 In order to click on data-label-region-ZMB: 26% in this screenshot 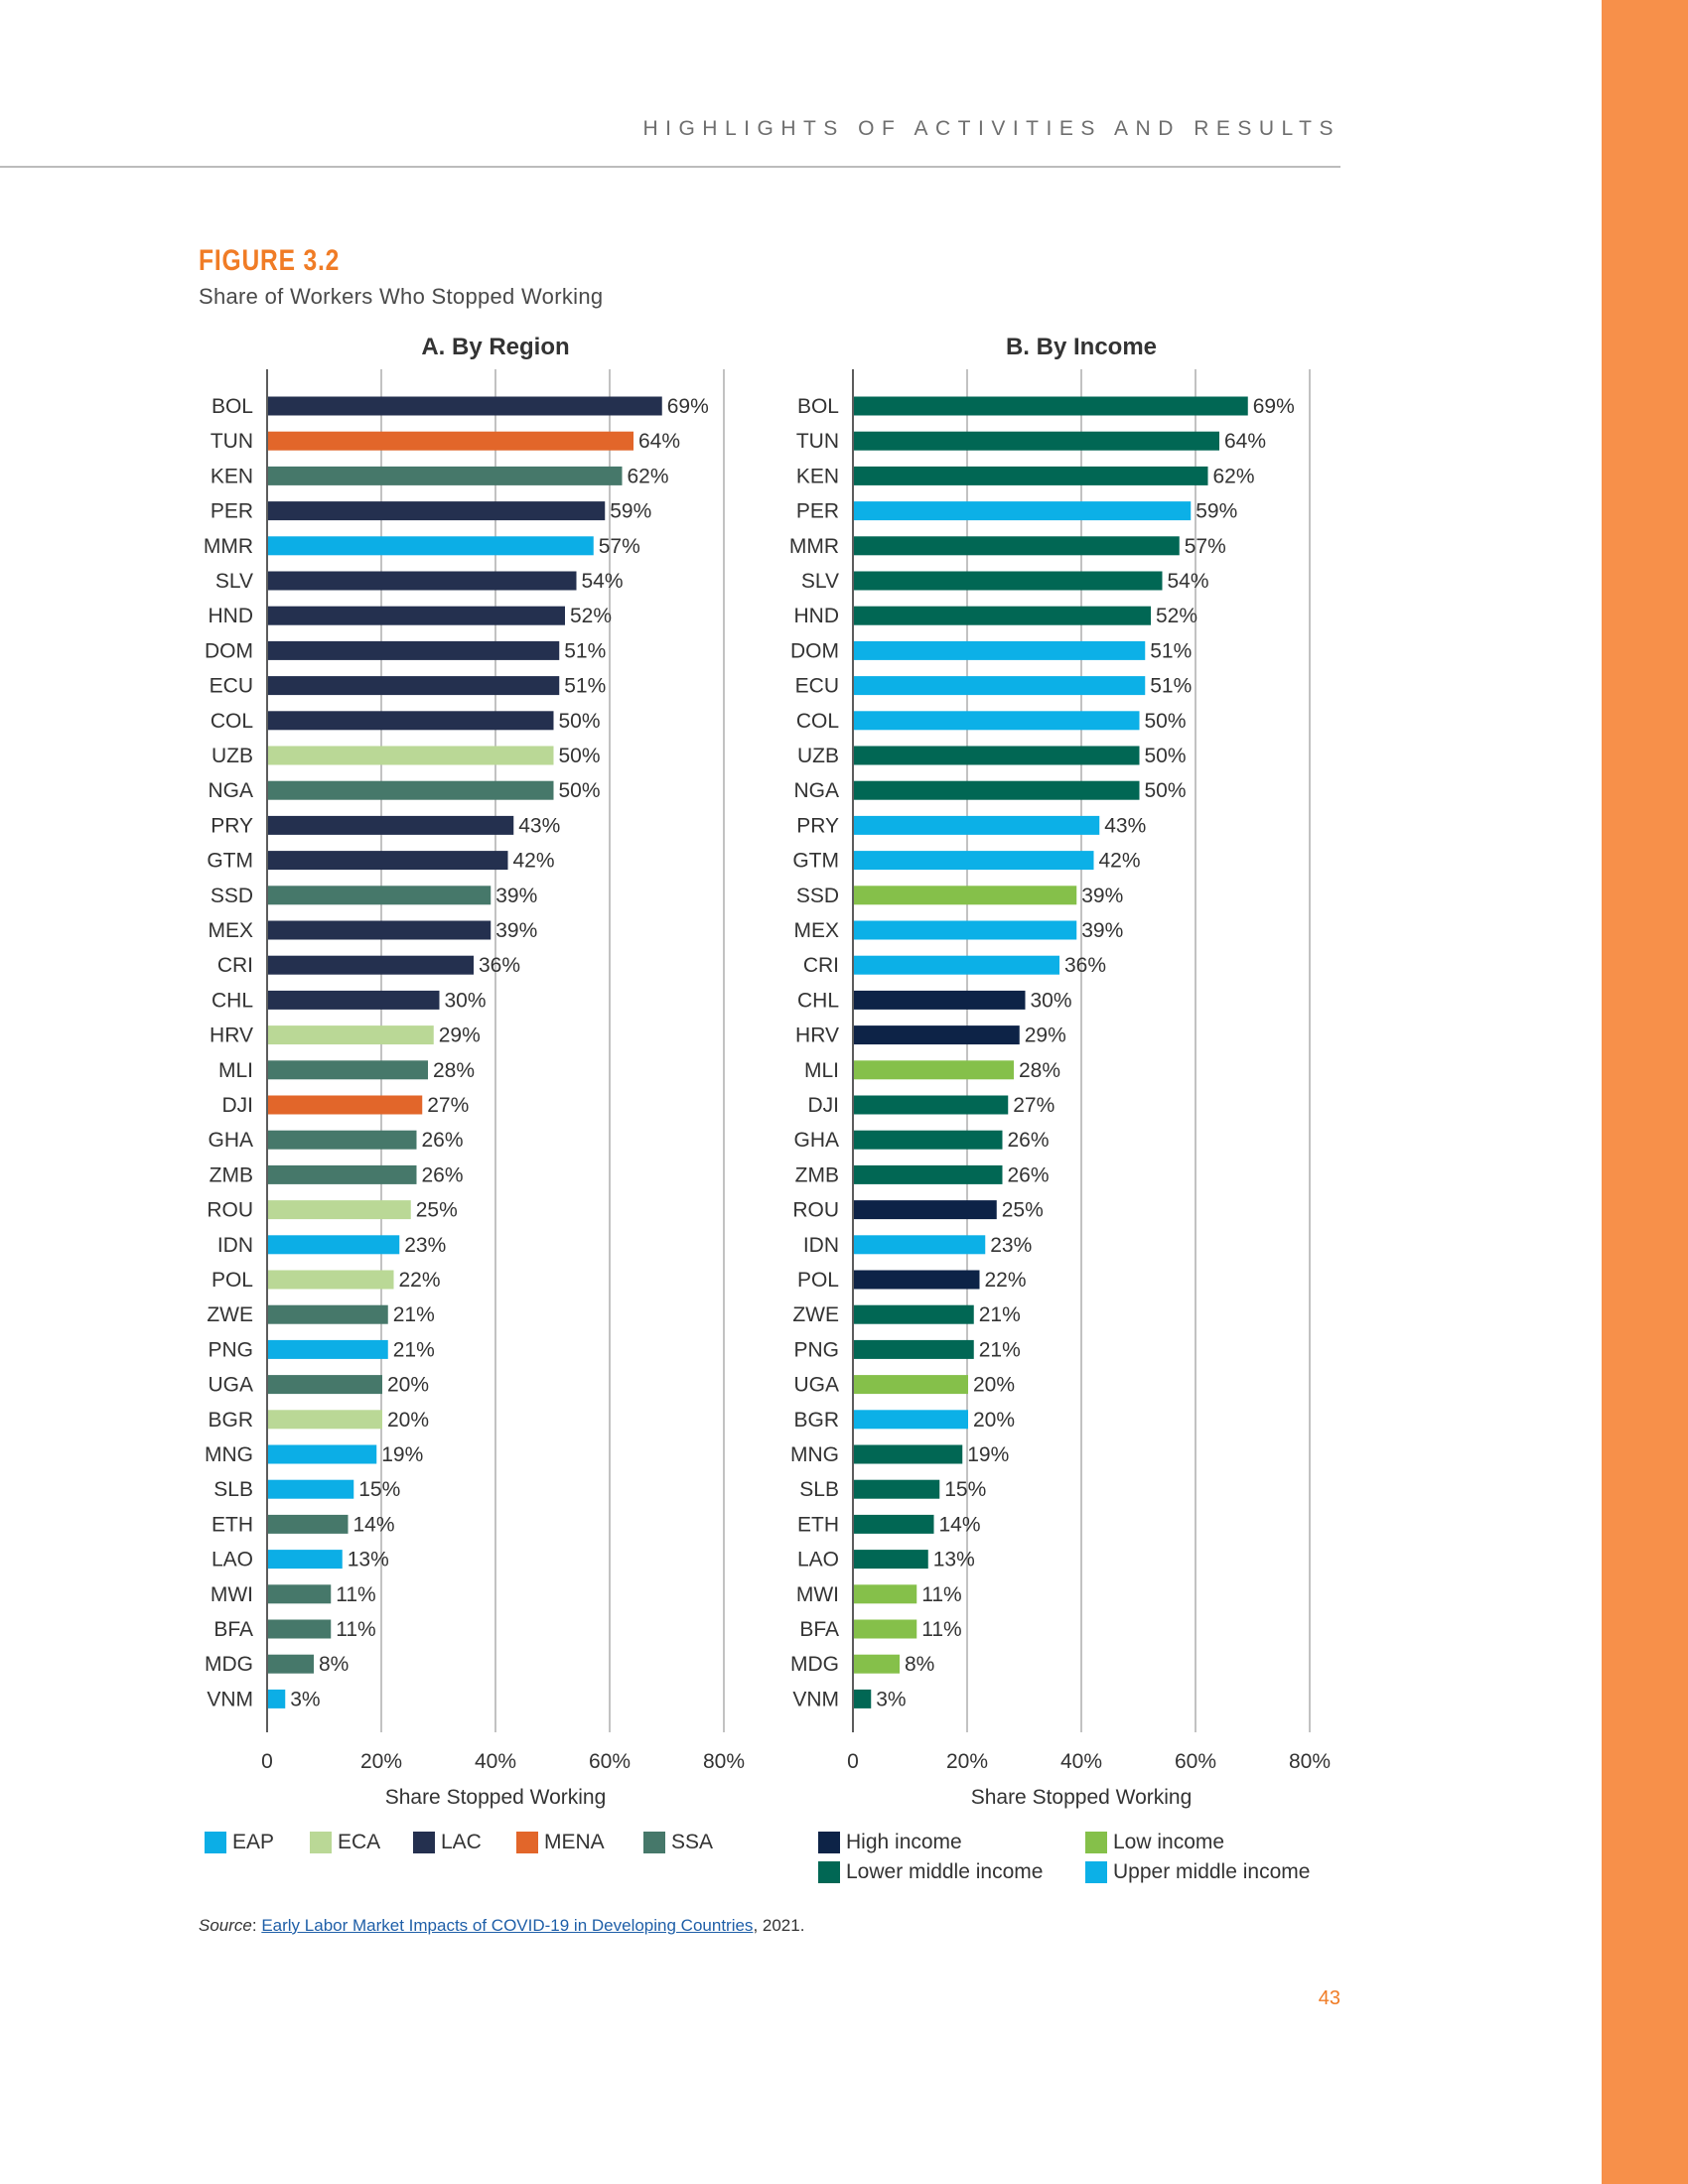, I will do `click(443, 1174)`.